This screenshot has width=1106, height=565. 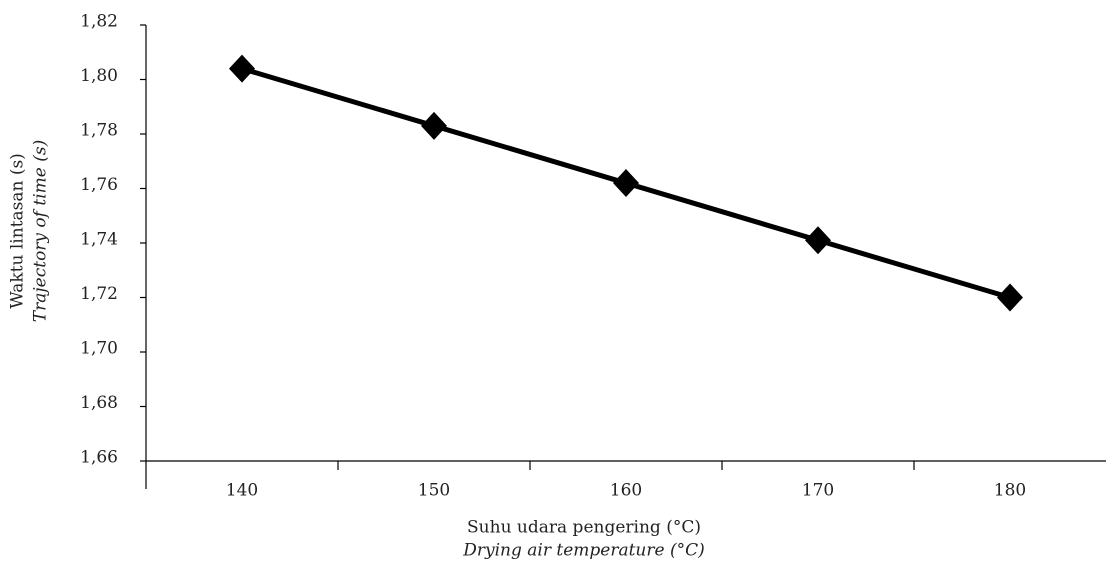 I want to click on x-axis-label: Suhu udara pengering (°C), so click(x=584, y=528).